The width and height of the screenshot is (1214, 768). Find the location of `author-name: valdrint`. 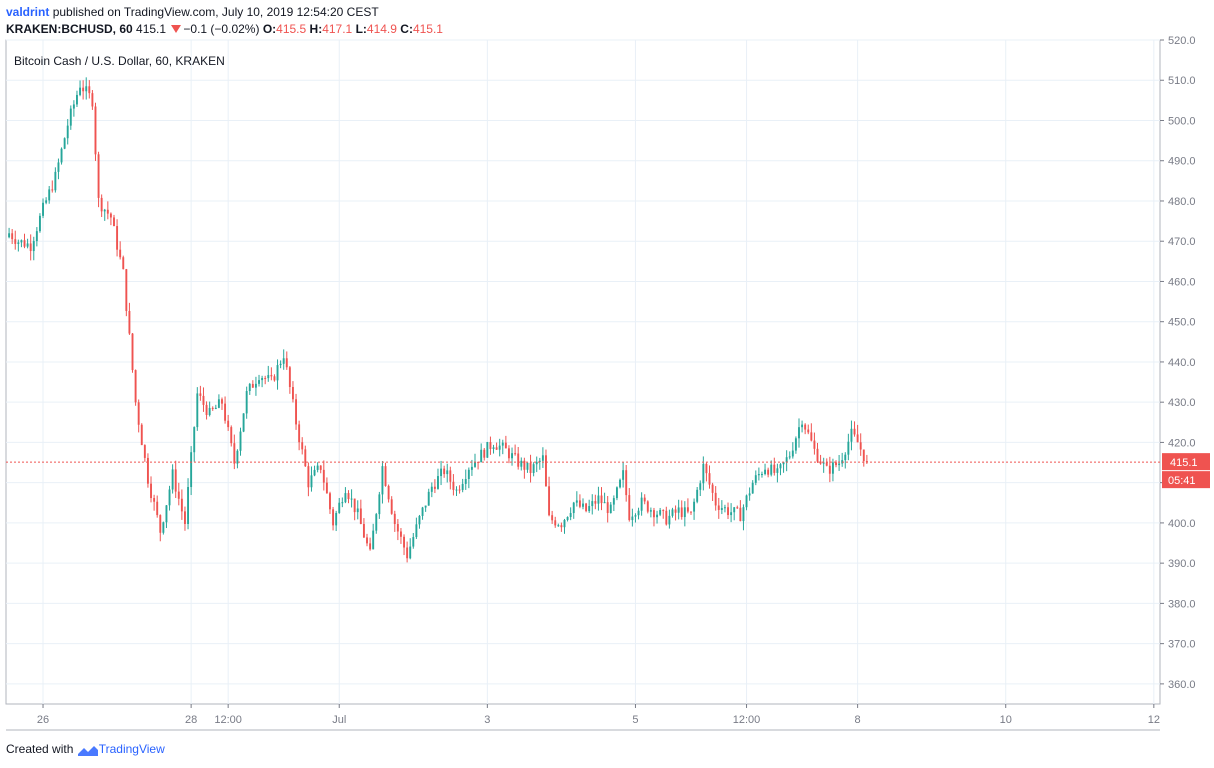

author-name: valdrint is located at coordinates (28, 12).